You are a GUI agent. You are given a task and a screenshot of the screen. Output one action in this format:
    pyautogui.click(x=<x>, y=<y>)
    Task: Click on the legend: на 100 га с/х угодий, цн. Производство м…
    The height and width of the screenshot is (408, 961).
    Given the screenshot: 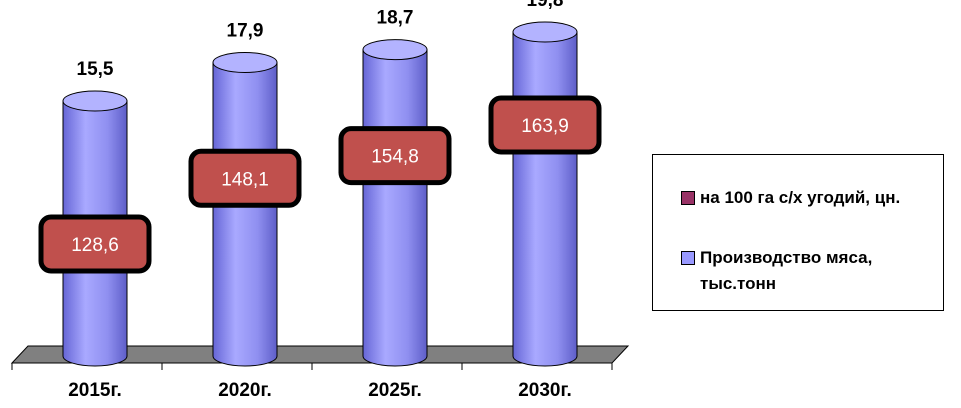 What is the action you would take?
    pyautogui.click(x=798, y=232)
    